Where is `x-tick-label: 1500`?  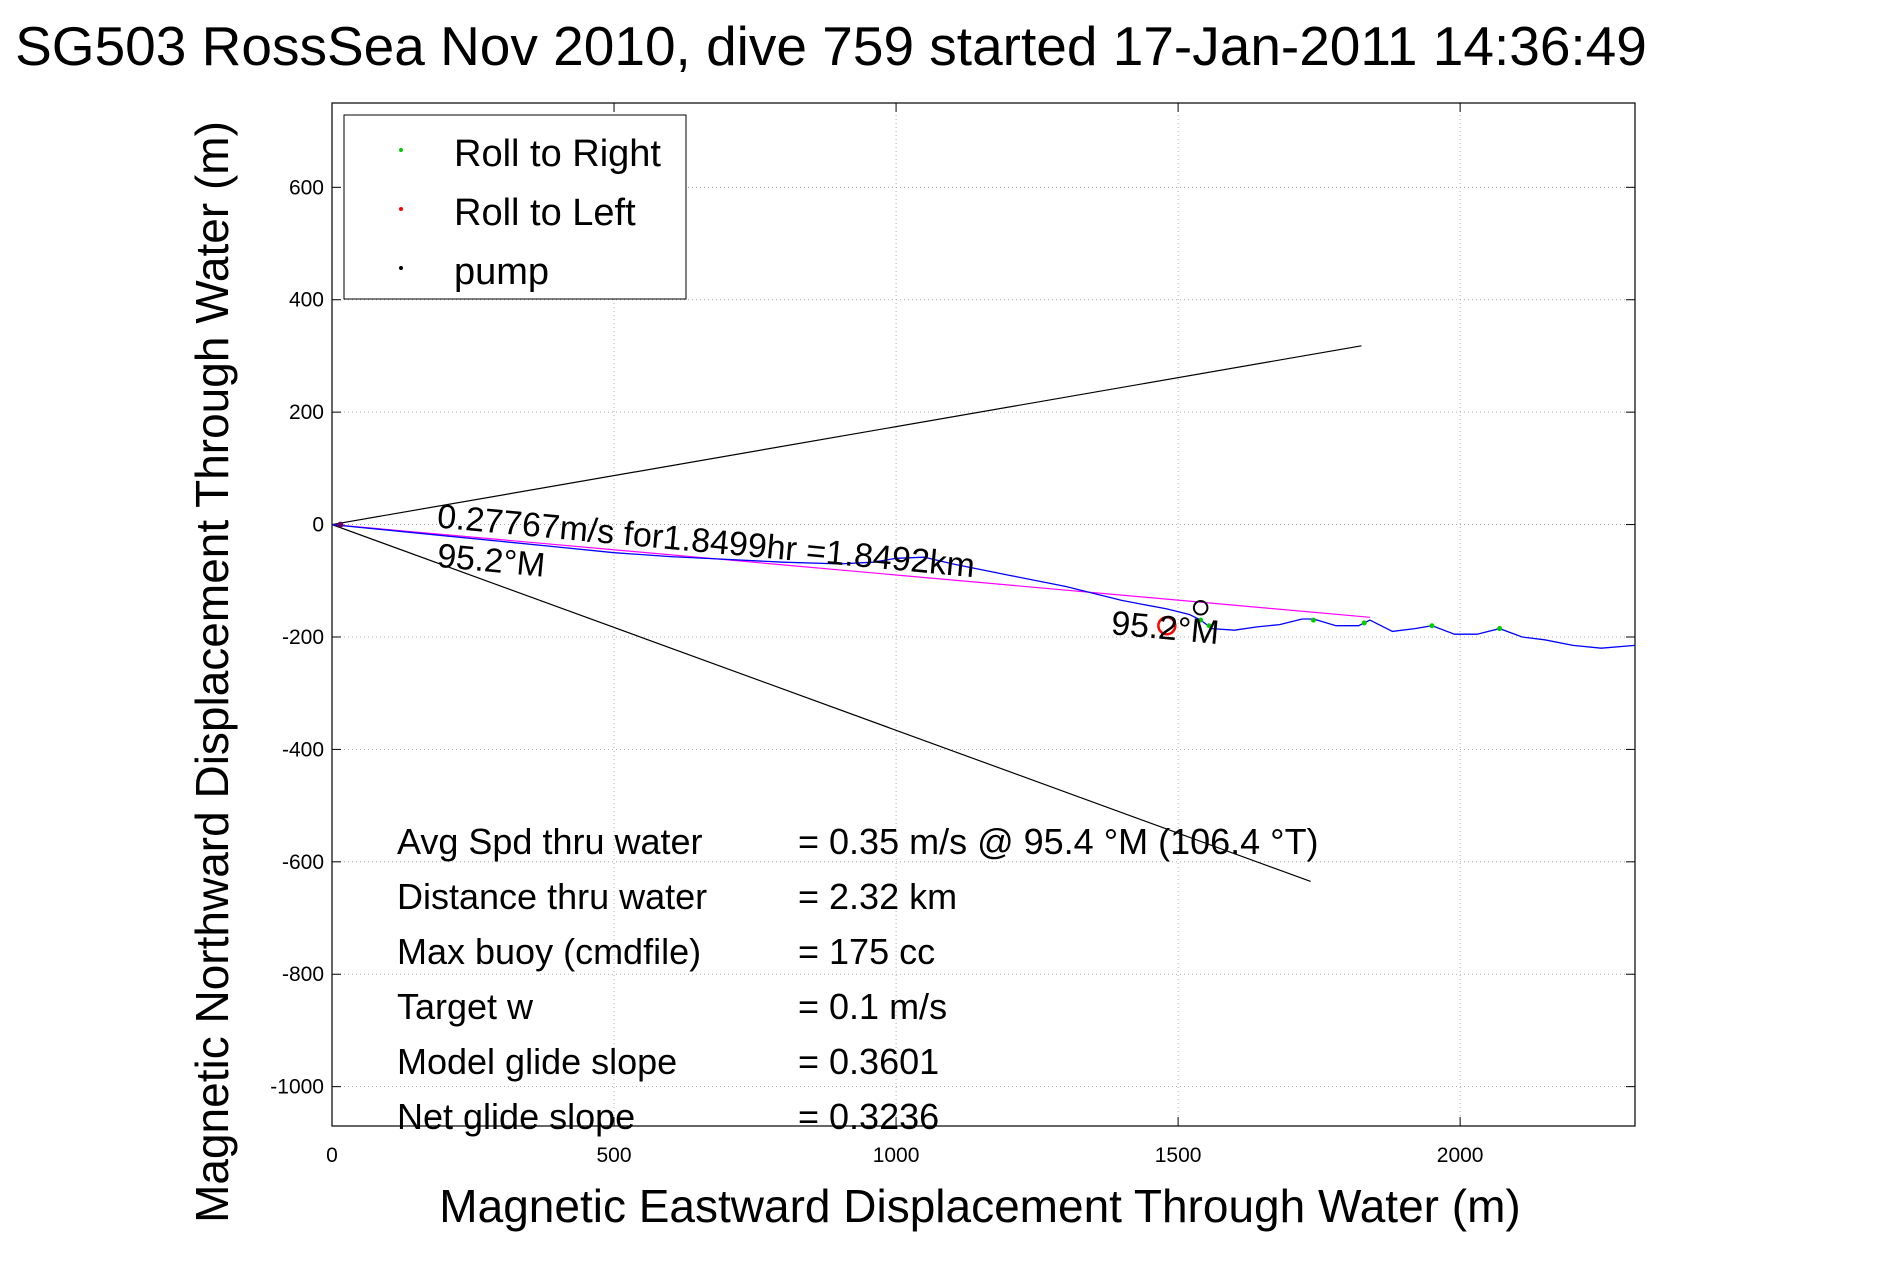
x-tick-label: 1500 is located at coordinates (1178, 1155).